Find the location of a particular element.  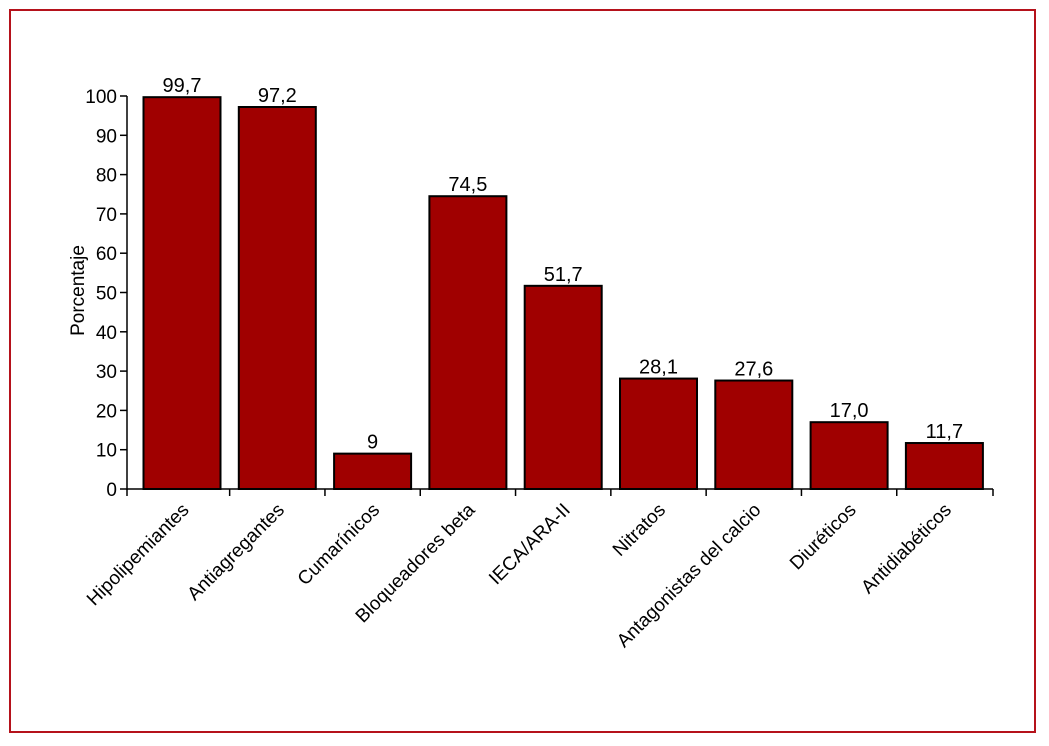

data-label: 27,6 is located at coordinates (753, 370).